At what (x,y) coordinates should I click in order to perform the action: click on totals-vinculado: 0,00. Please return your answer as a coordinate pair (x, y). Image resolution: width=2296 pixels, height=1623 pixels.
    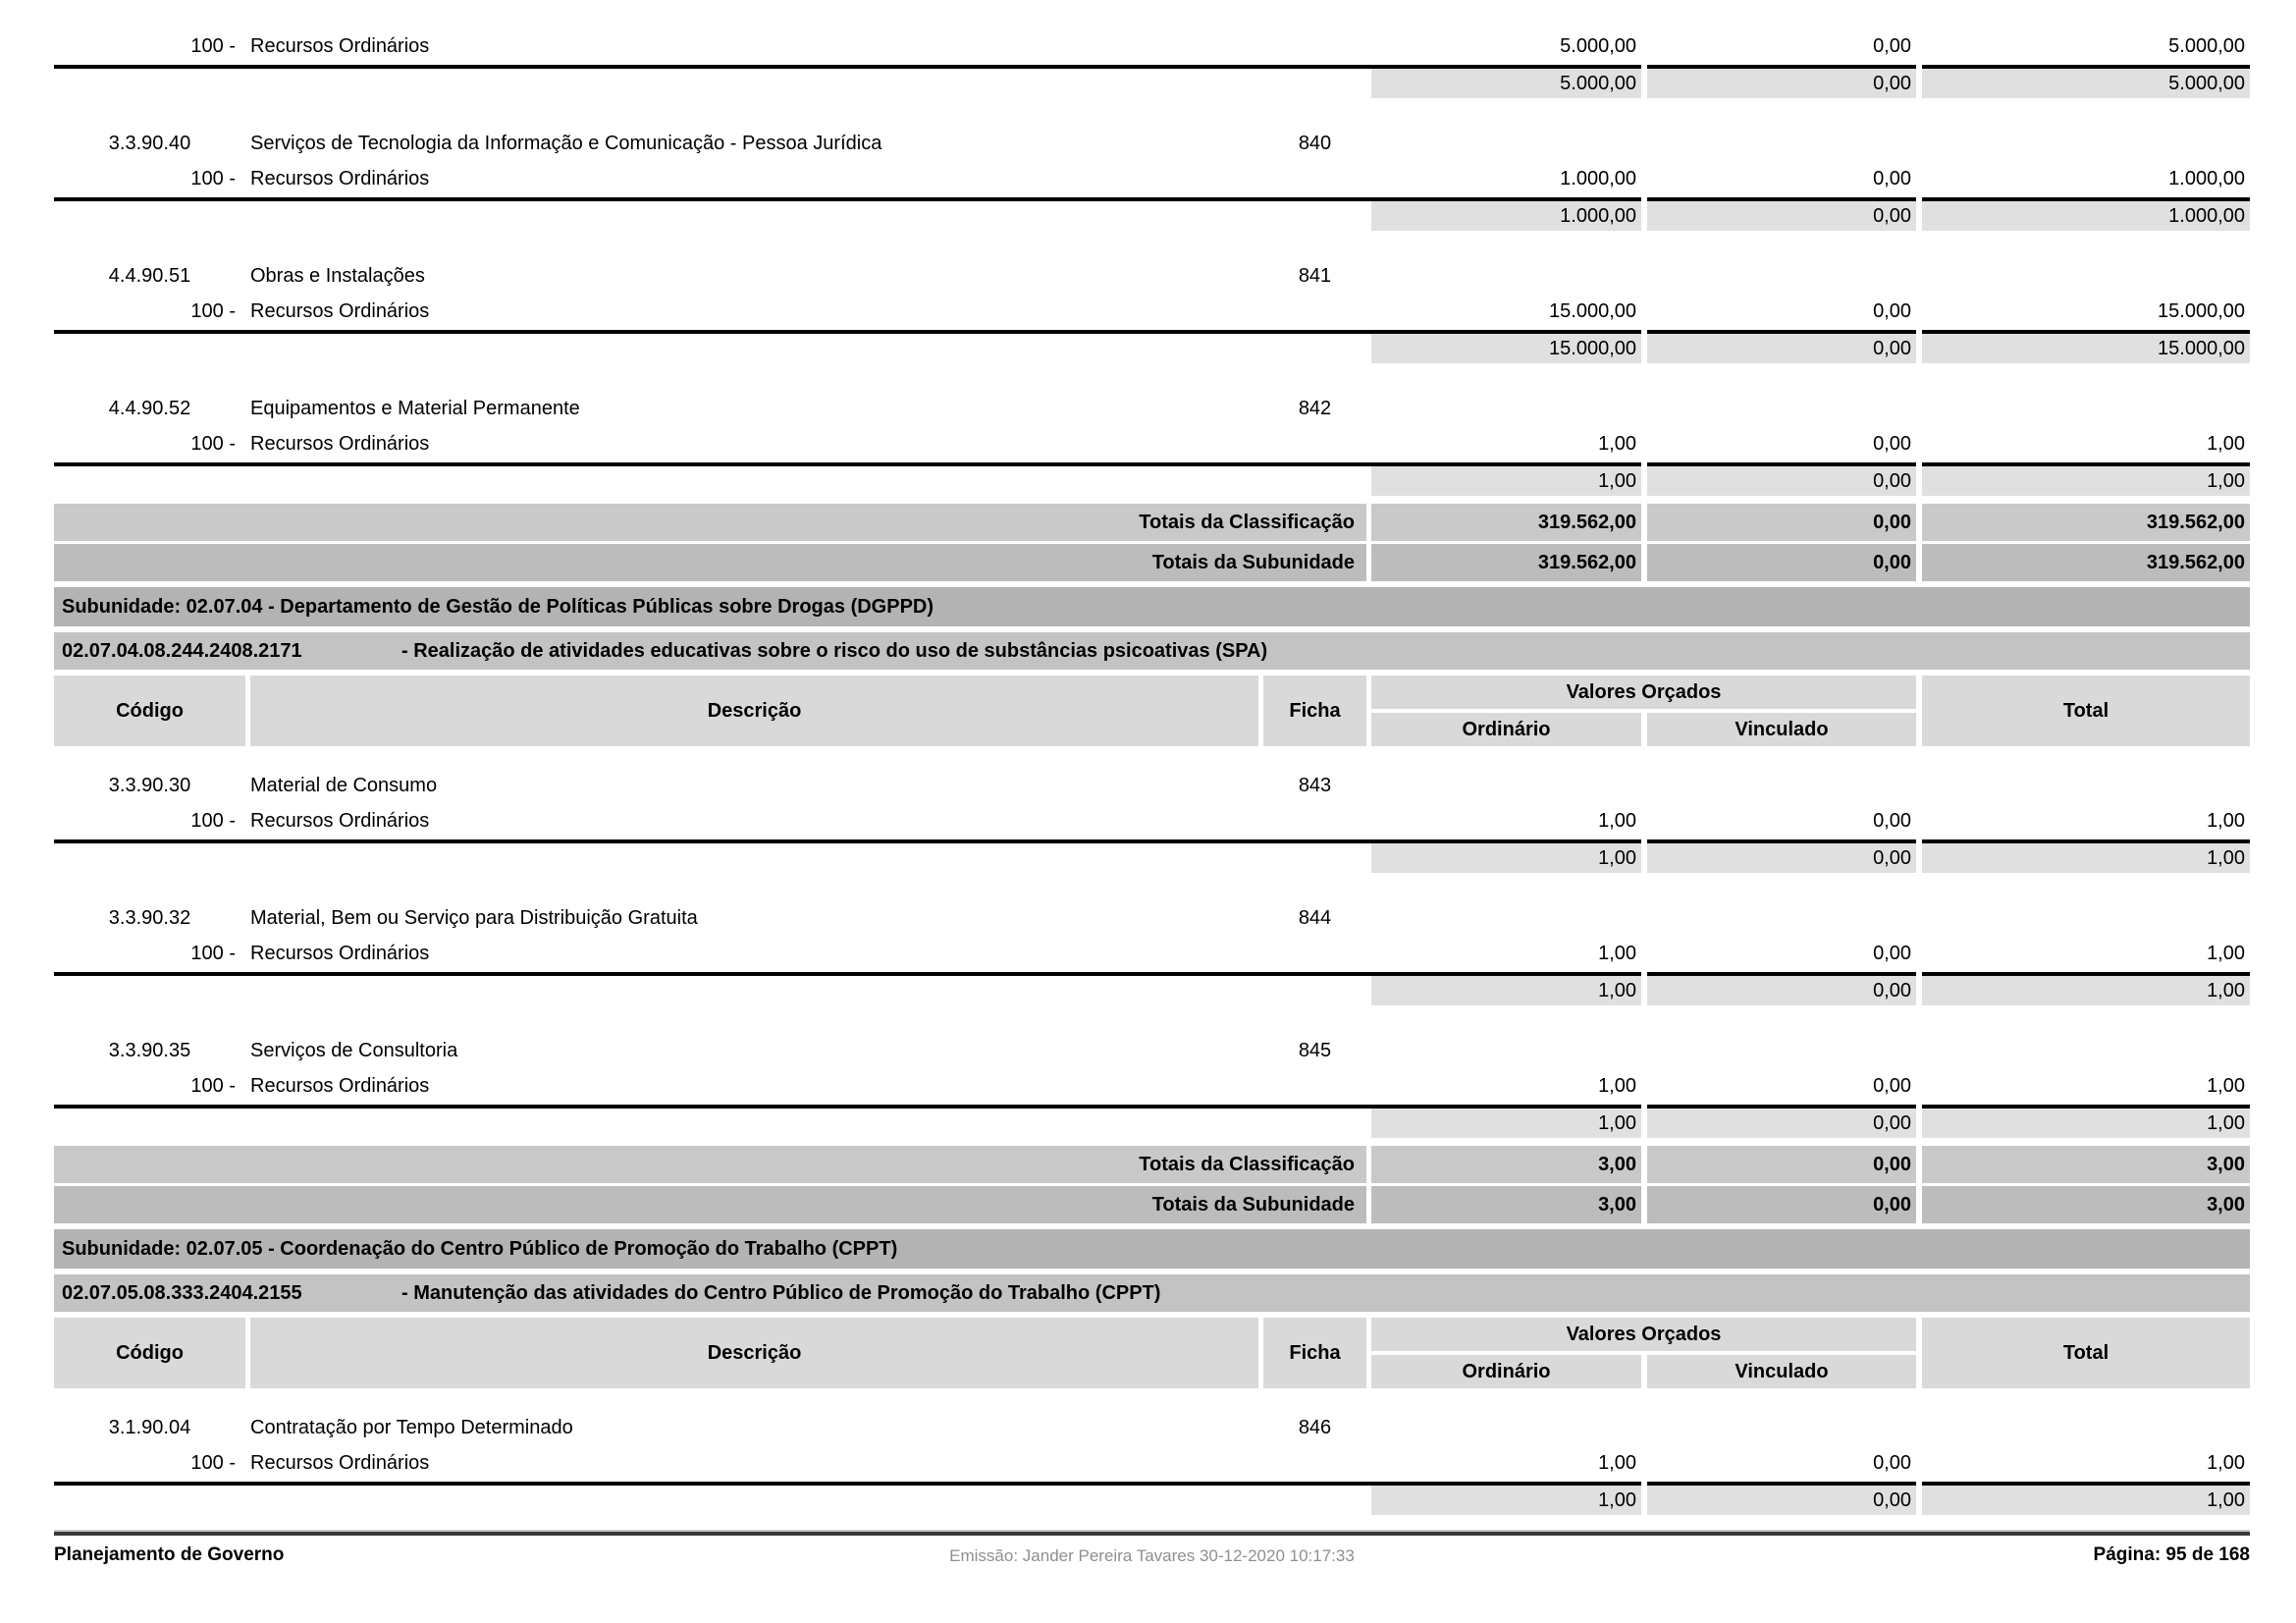
    Looking at the image, I should click on (1781, 563).